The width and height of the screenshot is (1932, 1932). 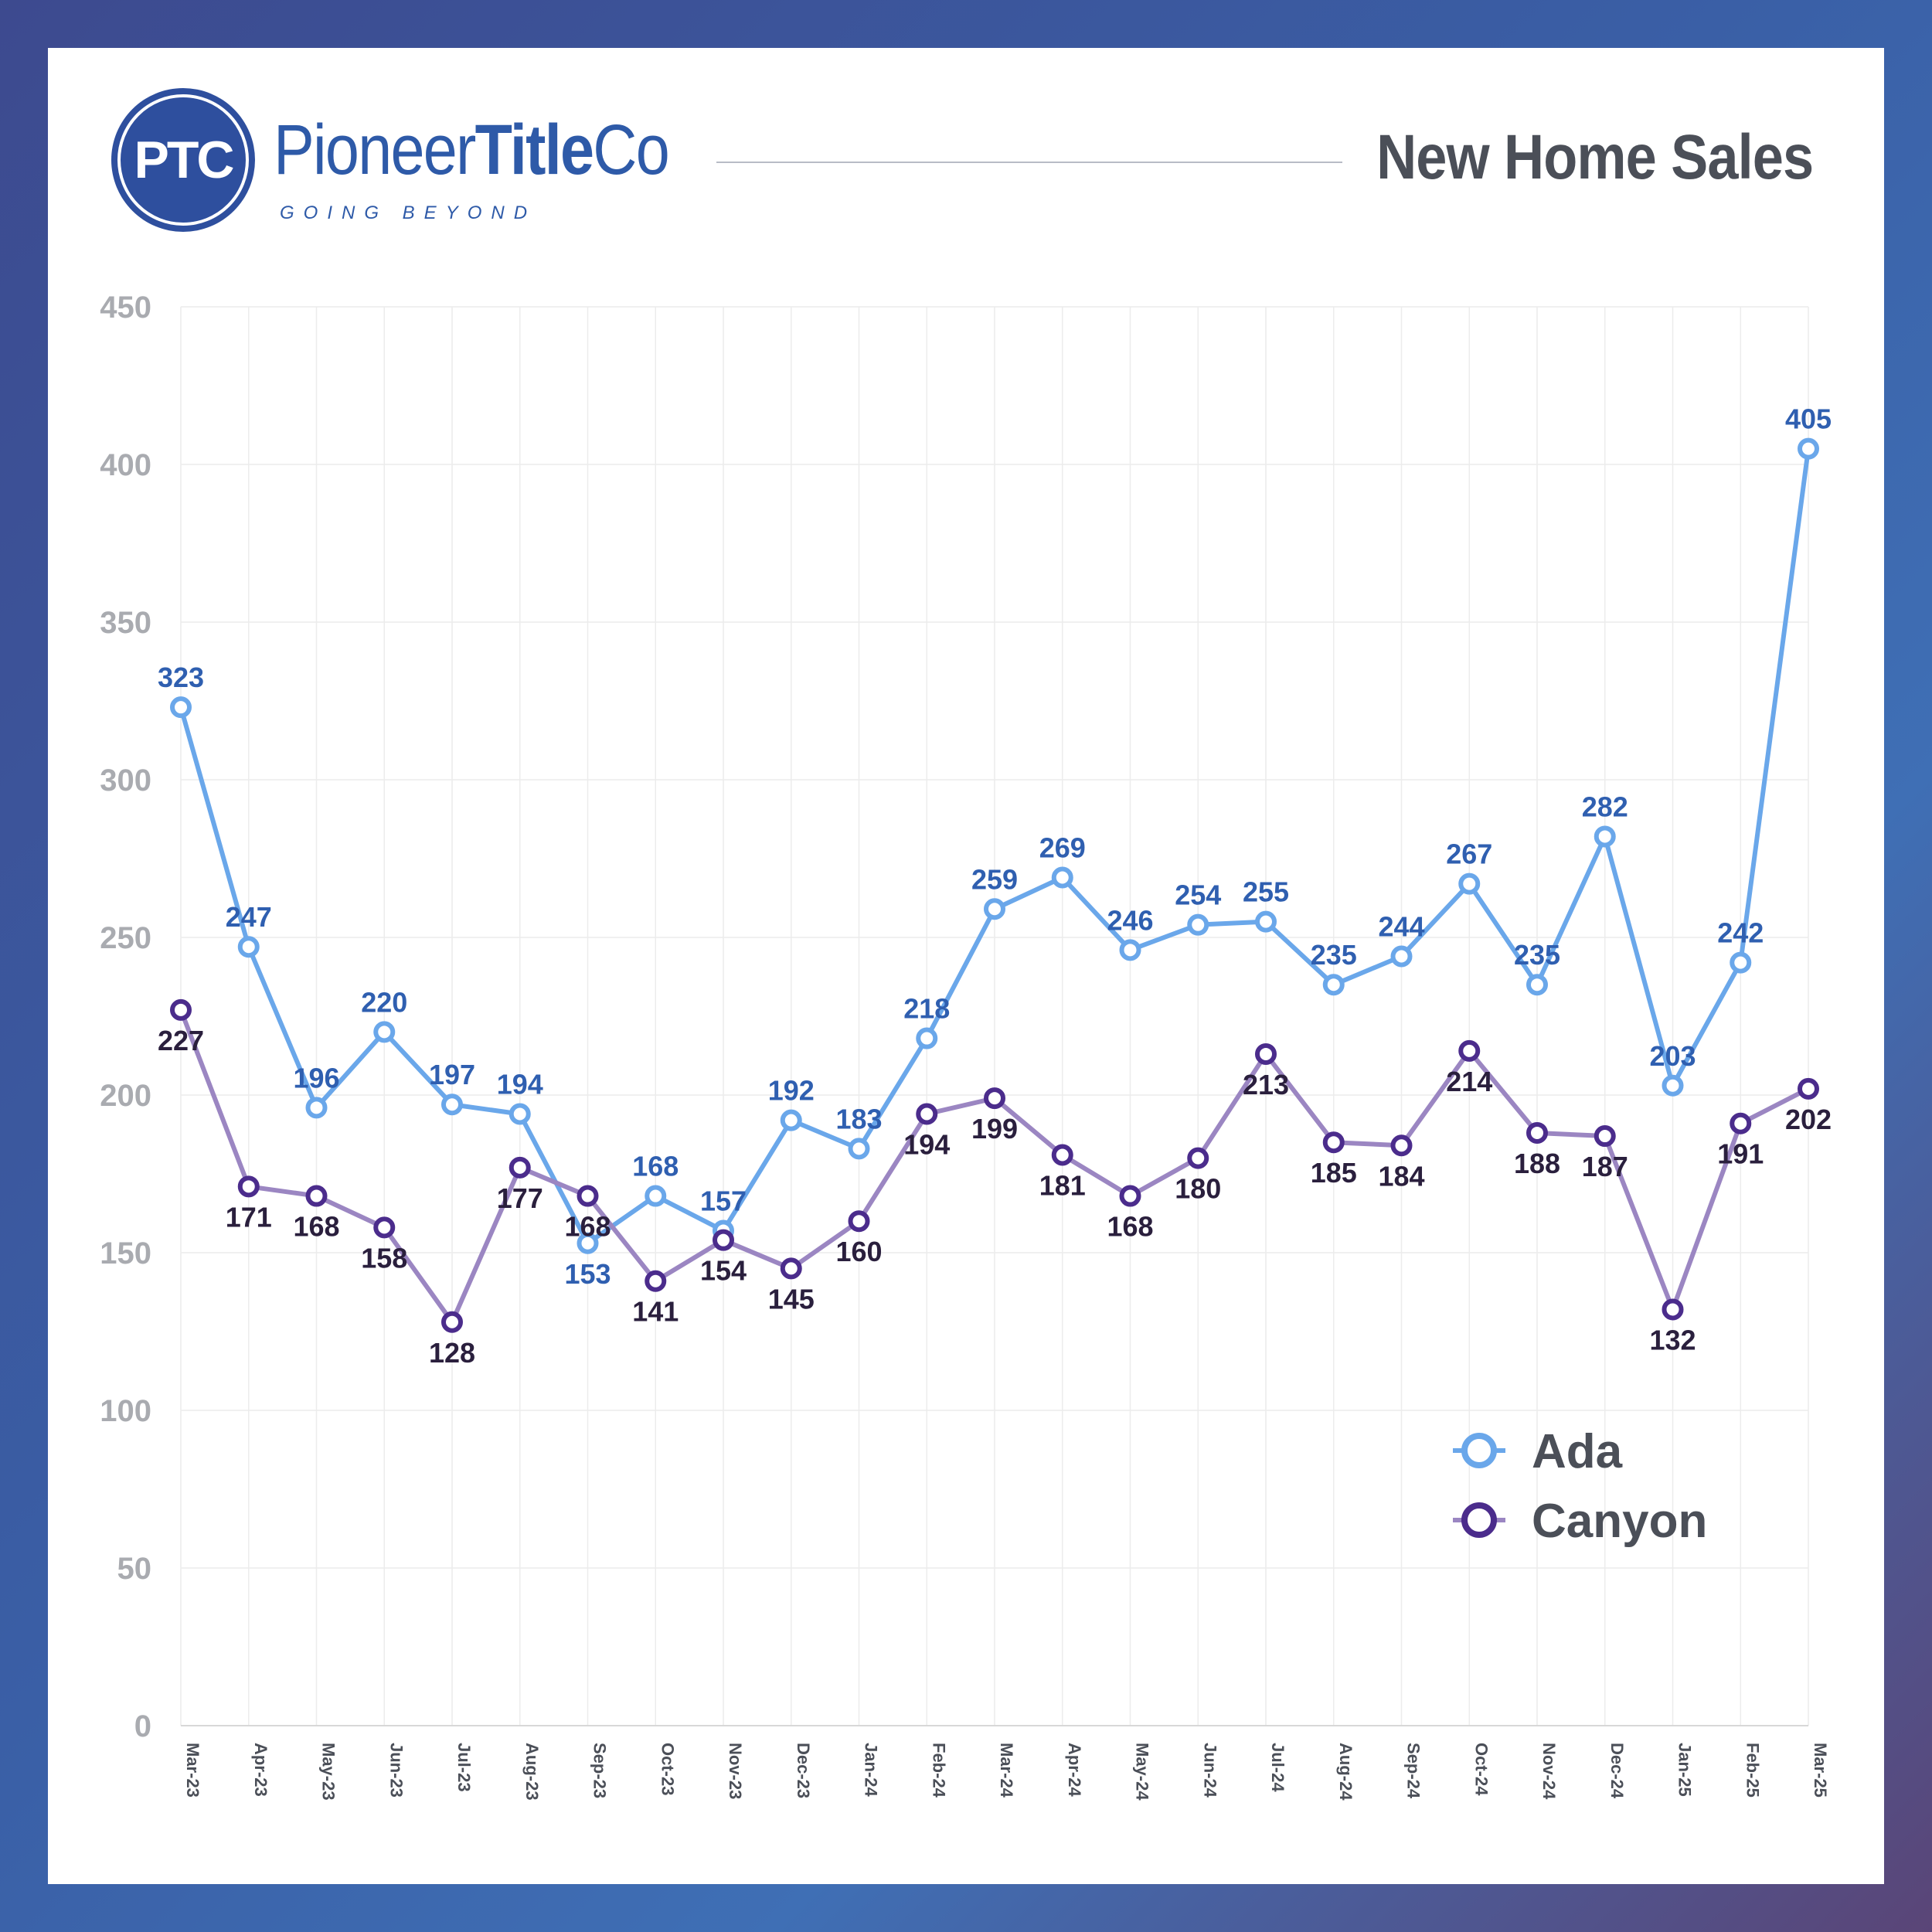 I want to click on data-label-ada: 246, so click(x=1130, y=920).